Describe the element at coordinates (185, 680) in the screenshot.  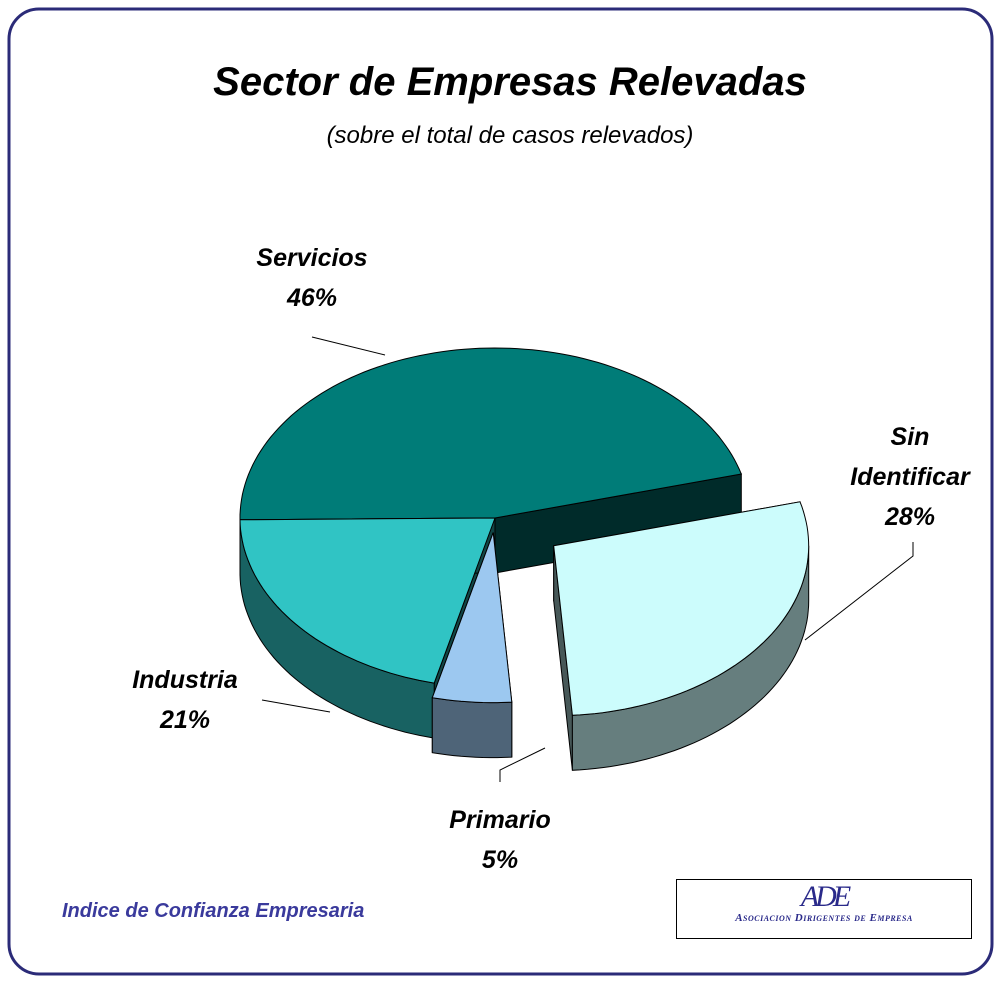
I see `category-label: Industria` at that location.